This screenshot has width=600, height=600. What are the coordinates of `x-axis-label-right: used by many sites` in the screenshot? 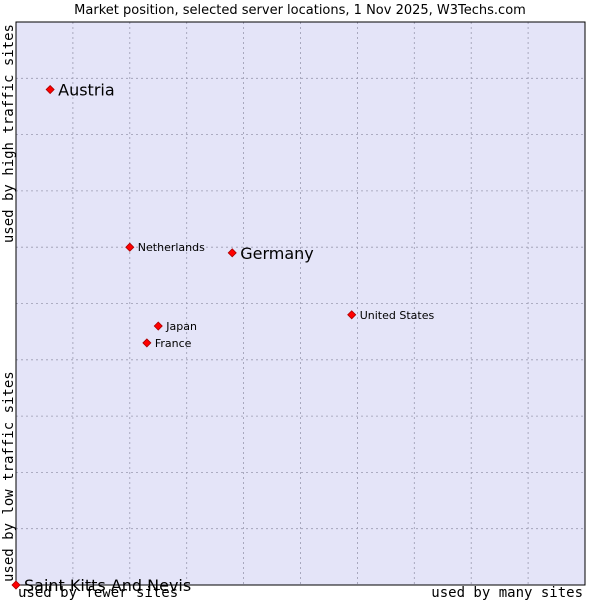 It's located at (507, 592).